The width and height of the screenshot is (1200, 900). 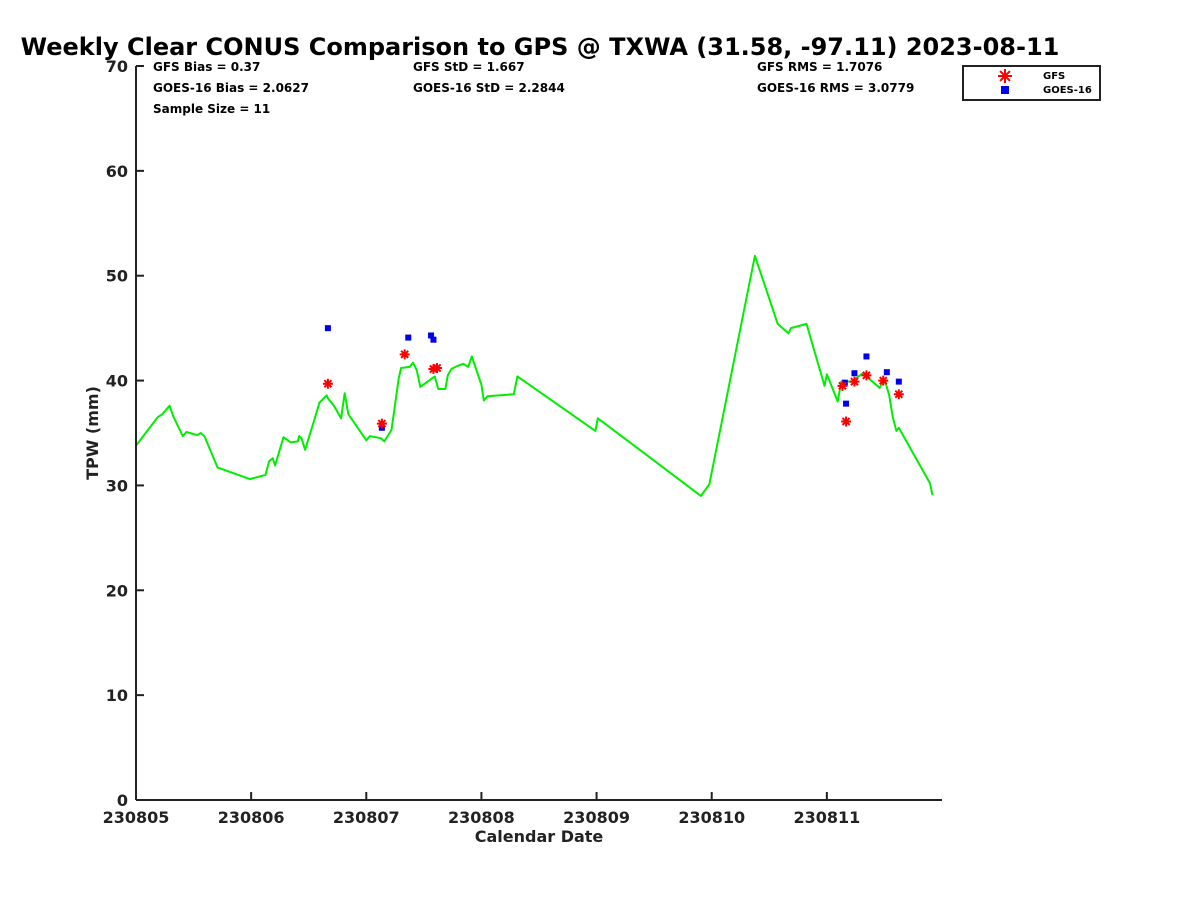 I want to click on x-tick-label: 230807, so click(x=366, y=817).